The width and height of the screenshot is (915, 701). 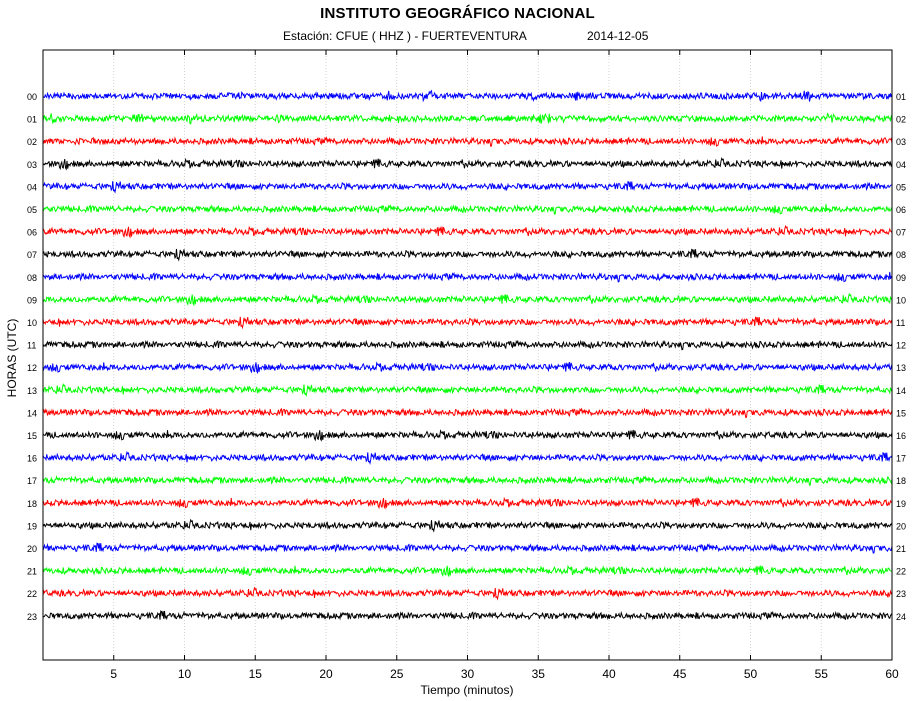 What do you see at coordinates (901, 346) in the screenshot?
I see `hour-label-right: 12` at bounding box center [901, 346].